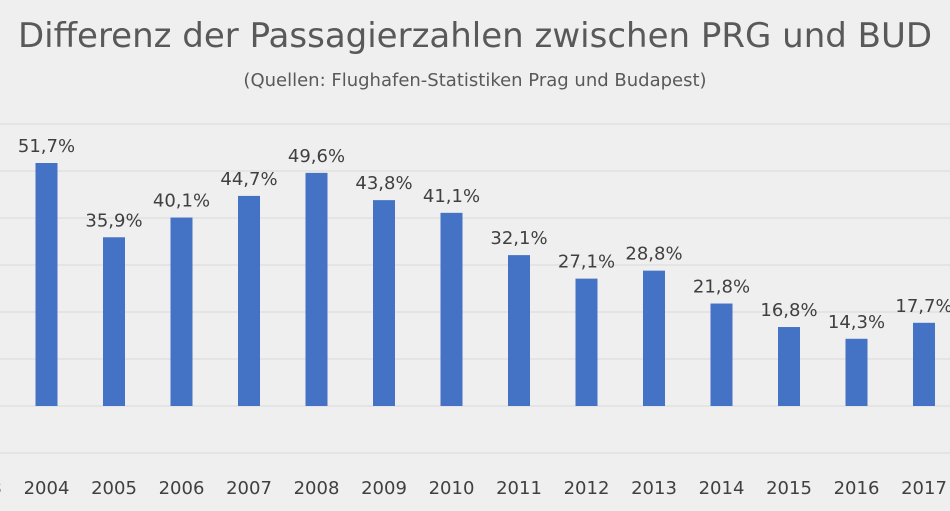 This screenshot has width=950, height=511. What do you see at coordinates (46, 284) in the screenshot?
I see `bar-2004` at bounding box center [46, 284].